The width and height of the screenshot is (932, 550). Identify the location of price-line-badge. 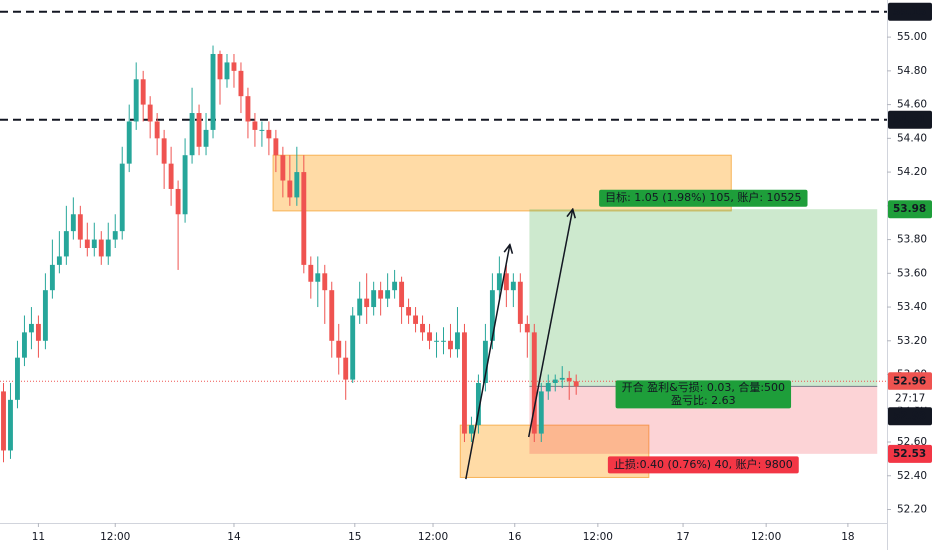
(910, 119).